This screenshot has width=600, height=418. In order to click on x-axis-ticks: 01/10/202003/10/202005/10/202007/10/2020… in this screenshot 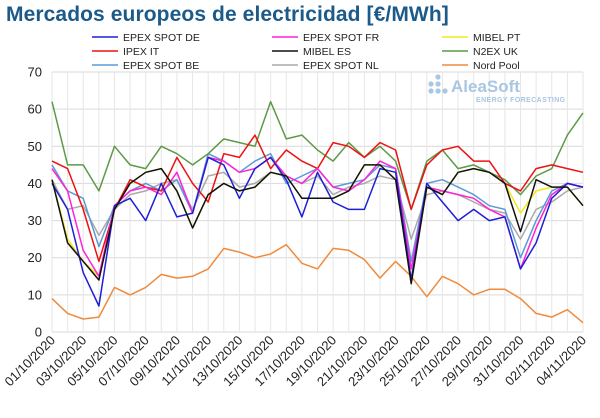, I will do `click(295, 361)`.